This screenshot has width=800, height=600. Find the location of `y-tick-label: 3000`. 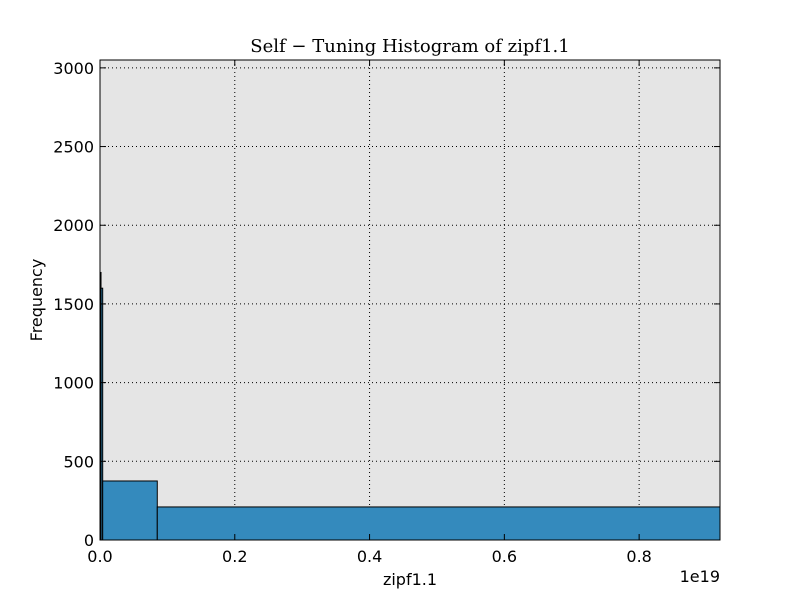

y-tick-label: 3000 is located at coordinates (73, 68).